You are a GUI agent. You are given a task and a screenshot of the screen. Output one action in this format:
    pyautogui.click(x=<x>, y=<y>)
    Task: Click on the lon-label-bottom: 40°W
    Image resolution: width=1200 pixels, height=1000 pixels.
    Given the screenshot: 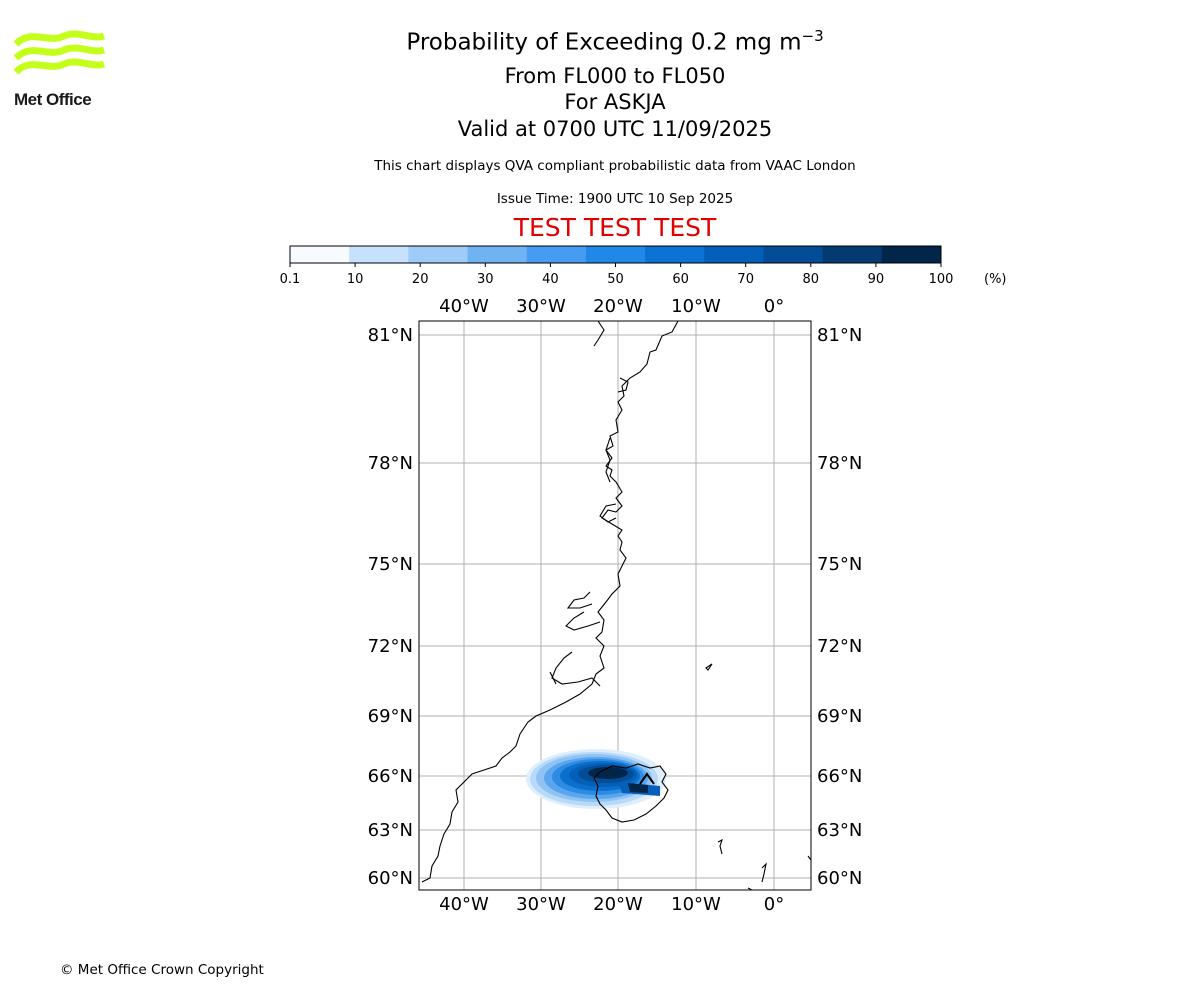 What is the action you would take?
    pyautogui.click(x=464, y=904)
    